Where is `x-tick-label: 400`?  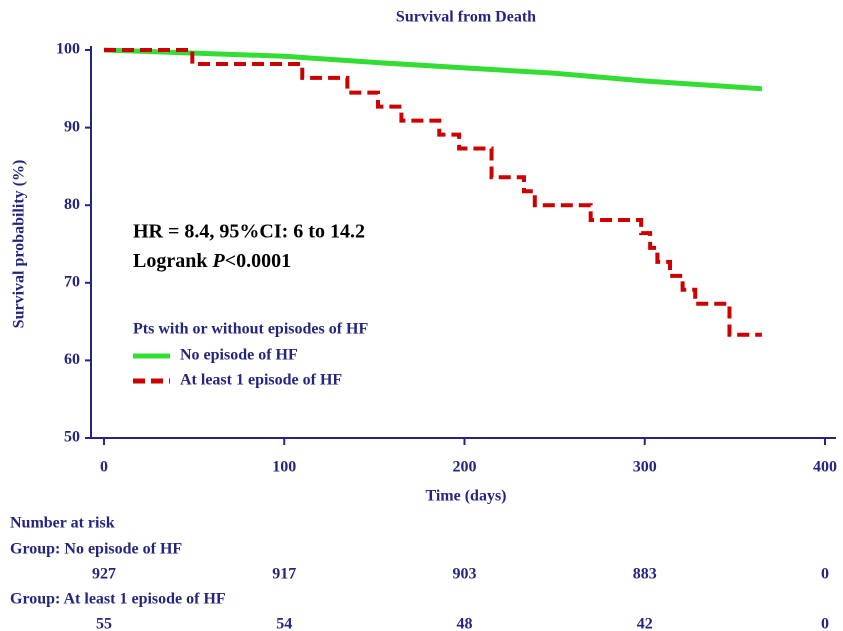 x-tick-label: 400 is located at coordinates (825, 467).